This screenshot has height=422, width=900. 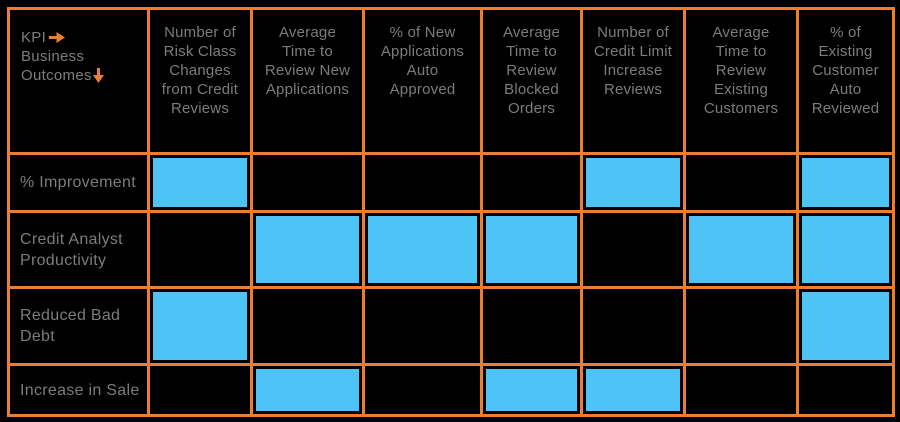 What do you see at coordinates (57, 37) in the screenshot?
I see `right-arrow-icon` at bounding box center [57, 37].